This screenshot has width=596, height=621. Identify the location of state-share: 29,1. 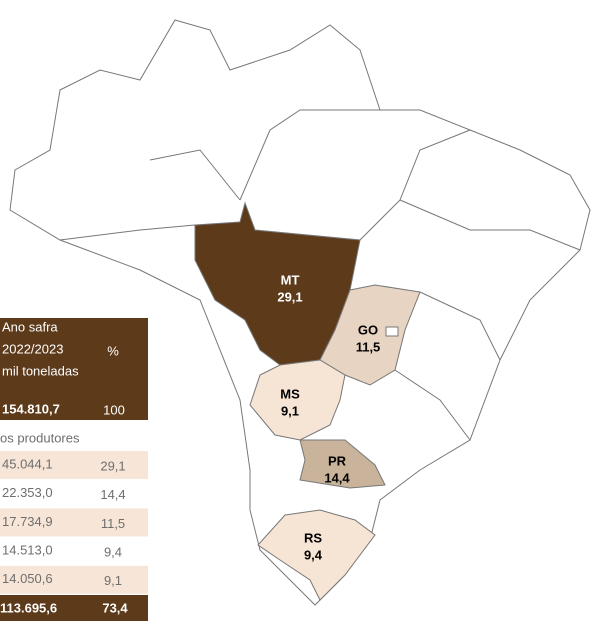
(289, 296).